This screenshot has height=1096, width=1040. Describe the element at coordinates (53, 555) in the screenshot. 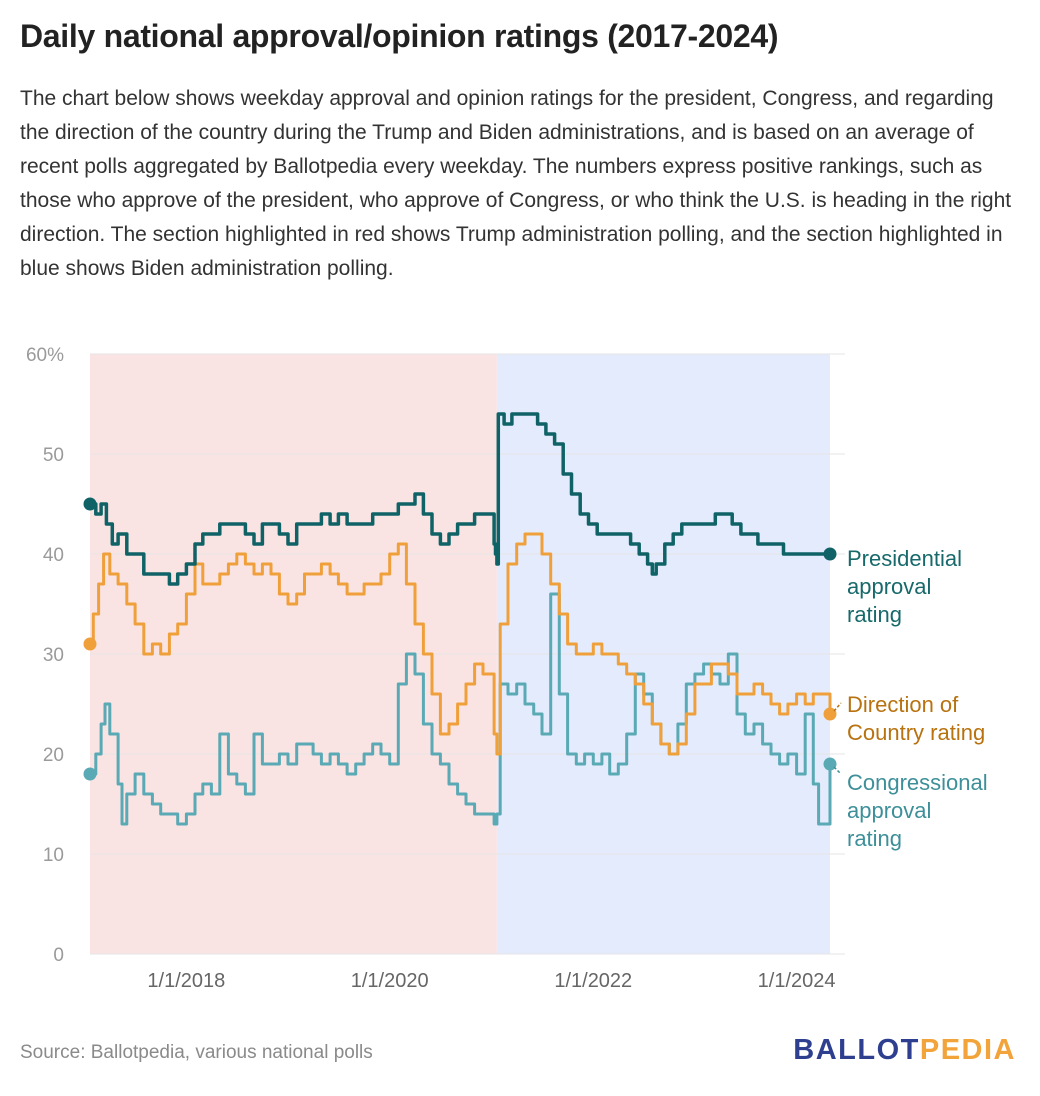

I see `y-tick-label: 40` at that location.